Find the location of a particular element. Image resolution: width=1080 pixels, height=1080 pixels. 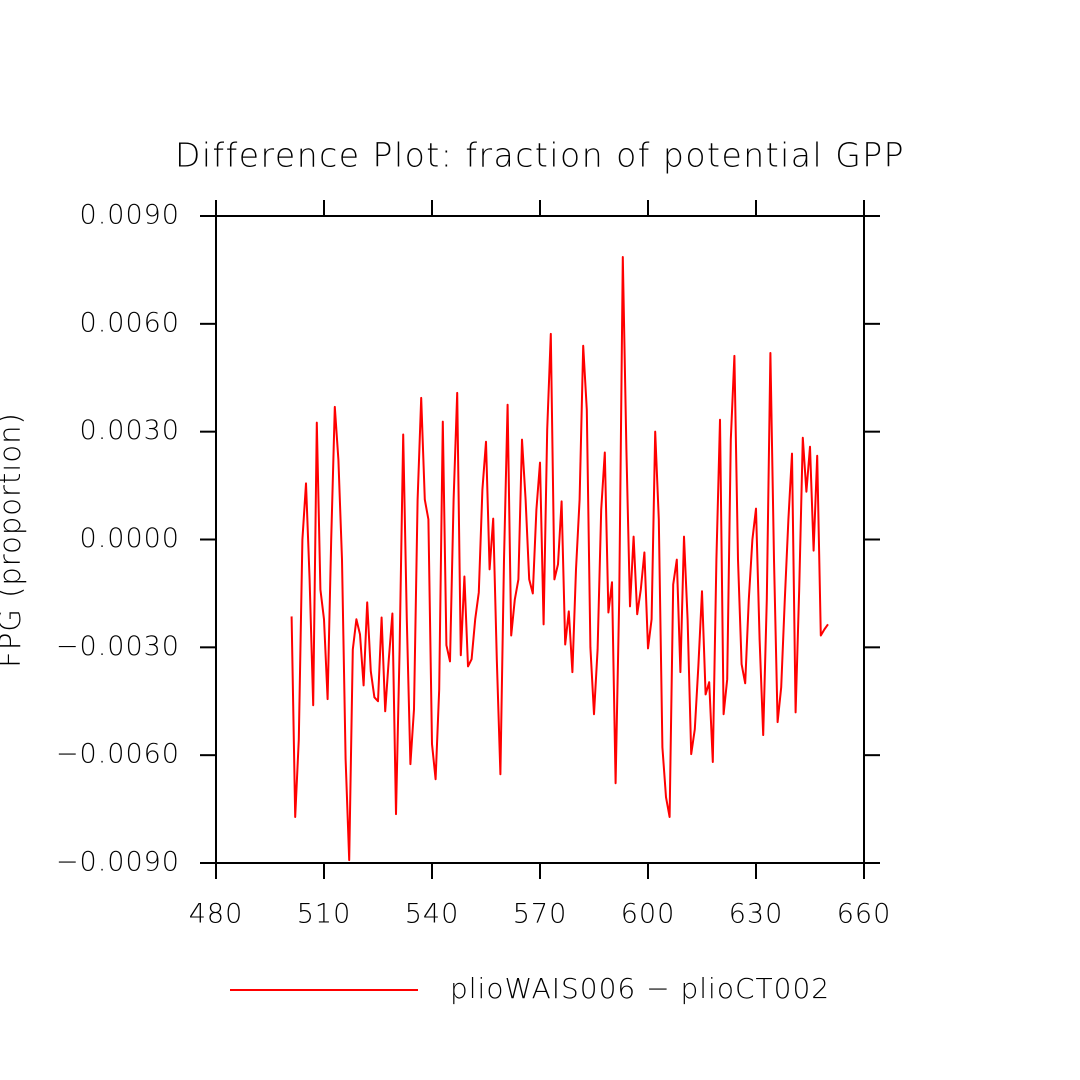

x-tick-label: 630 is located at coordinates (756, 914).